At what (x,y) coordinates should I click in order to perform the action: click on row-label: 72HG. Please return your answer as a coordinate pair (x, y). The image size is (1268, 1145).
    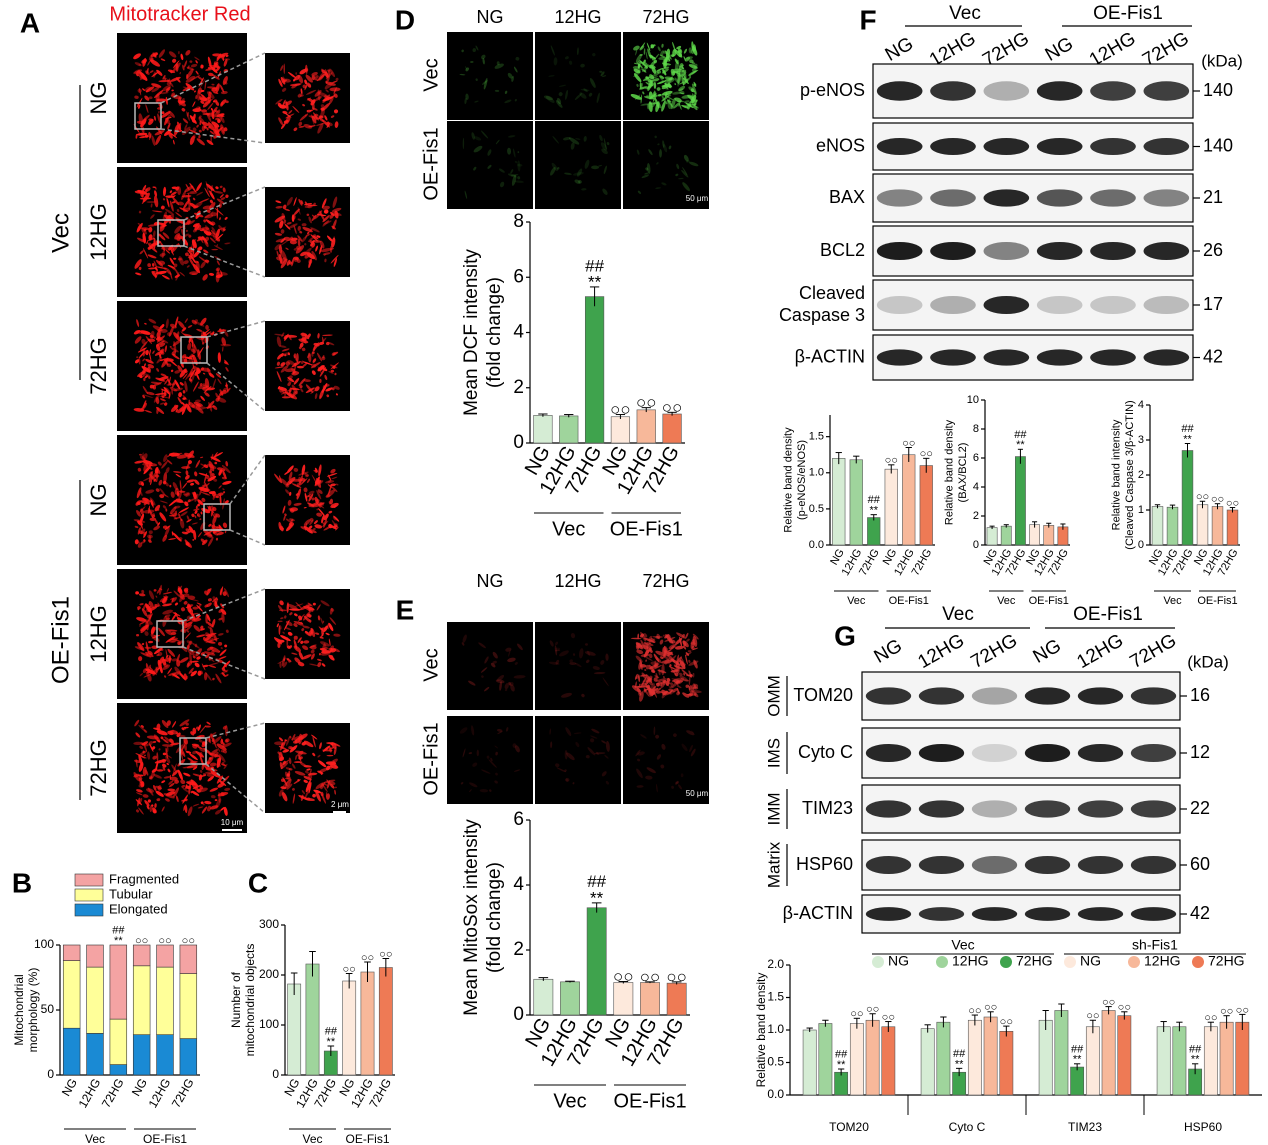
    Looking at the image, I should click on (98, 767).